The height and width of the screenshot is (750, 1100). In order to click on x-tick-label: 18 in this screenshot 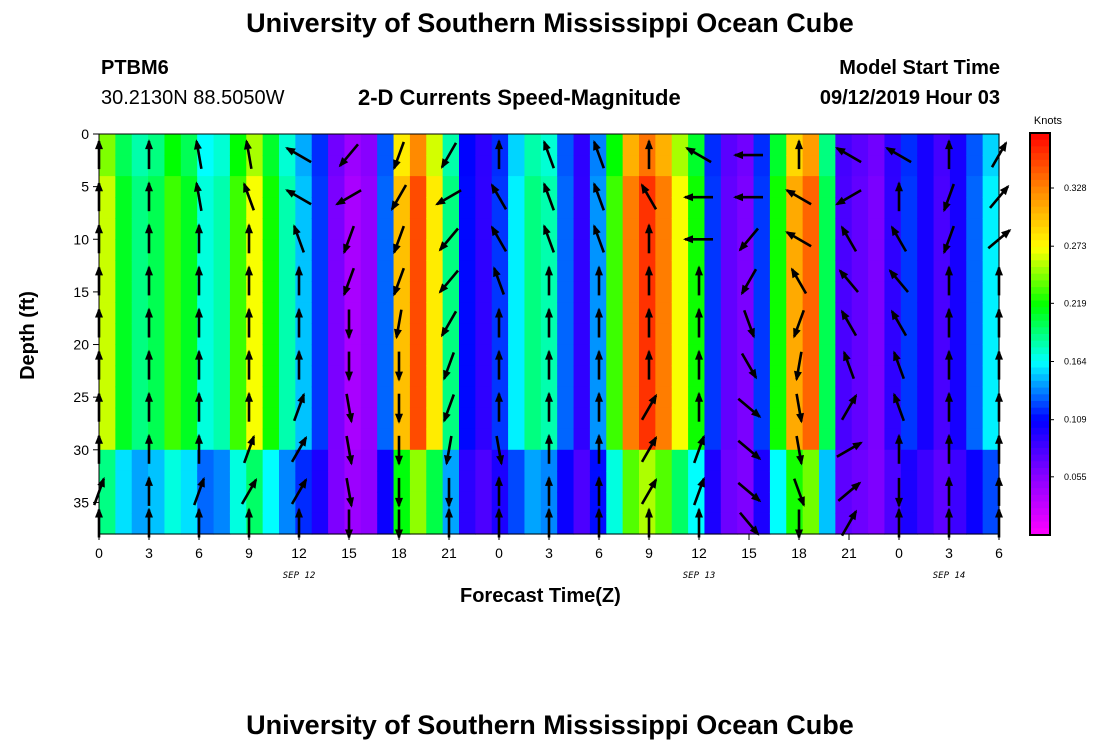, I will do `click(399, 553)`.